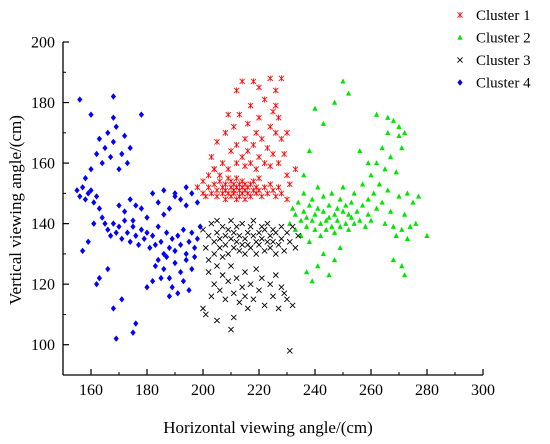 The height and width of the screenshot is (444, 550). I want to click on x-tick-label: 160, so click(91, 390).